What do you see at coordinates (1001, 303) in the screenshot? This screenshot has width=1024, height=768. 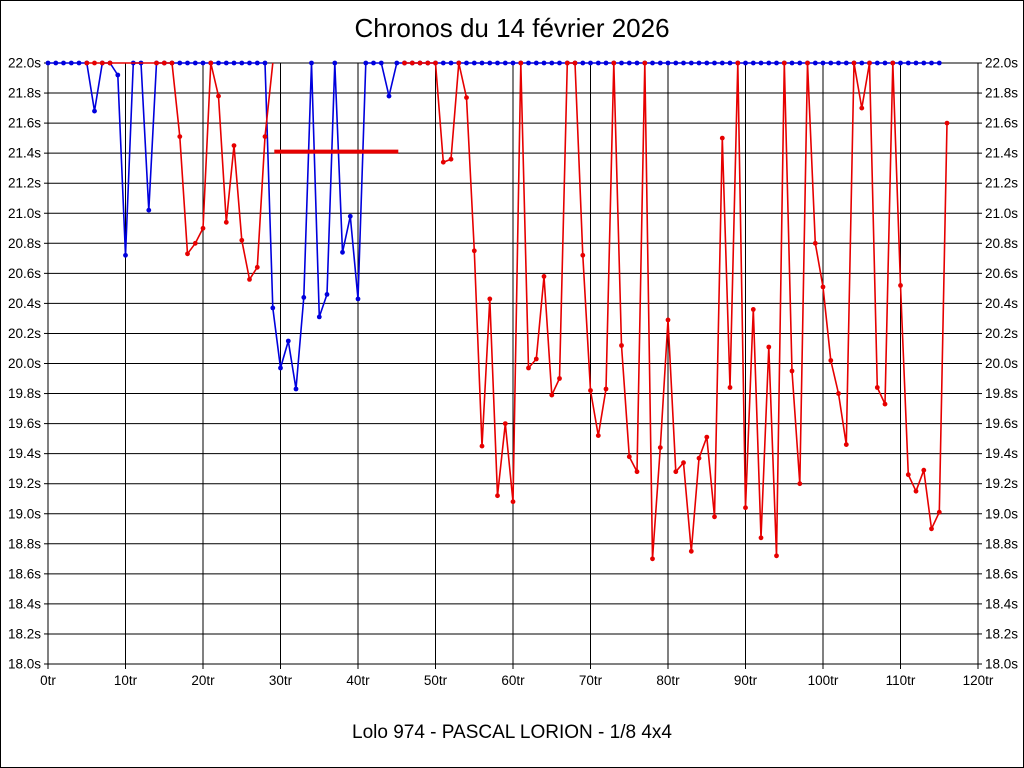 I see `y-axis-label-right: 20.4s` at bounding box center [1001, 303].